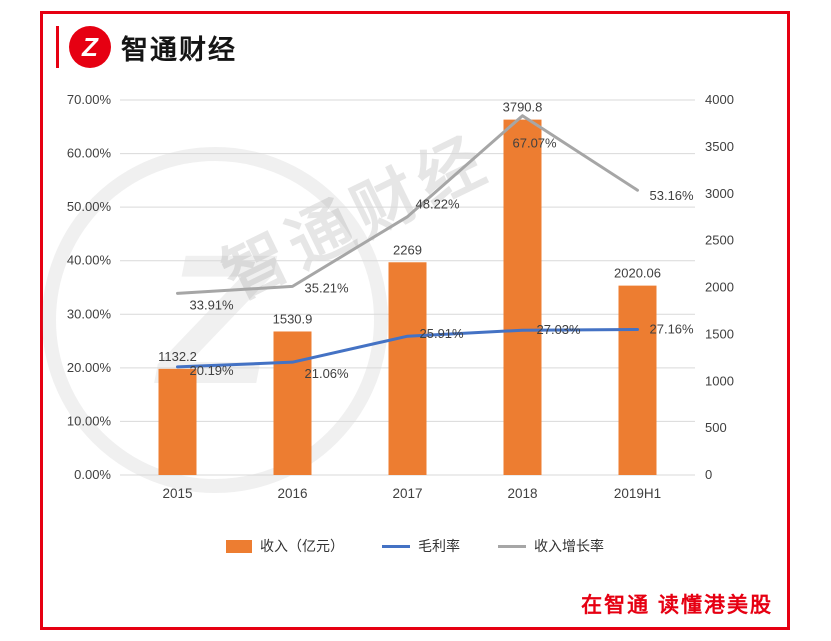 This screenshot has height=641, width=831. What do you see at coordinates (177, 493) in the screenshot?
I see `category-label: 2015` at bounding box center [177, 493].